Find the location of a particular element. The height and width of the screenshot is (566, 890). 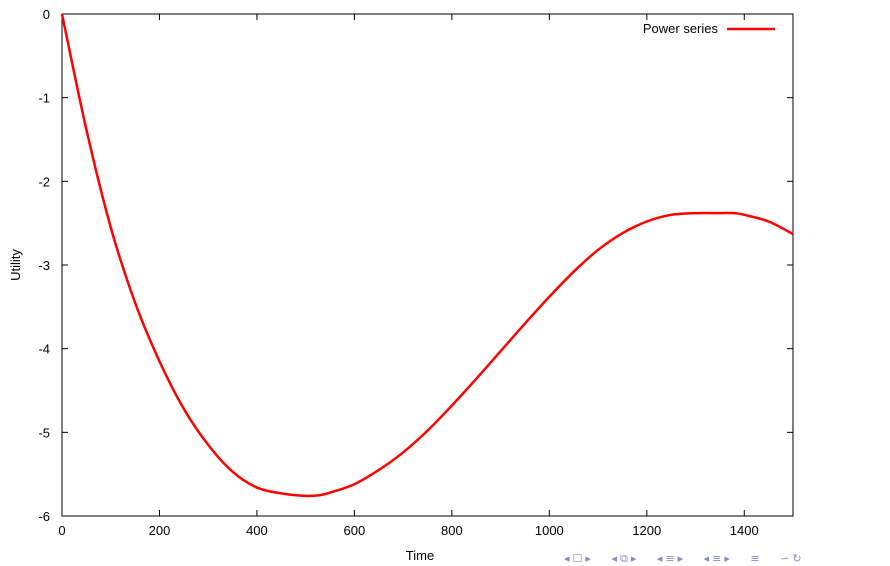

section-prev-icon: ◂ is located at coordinates (659, 558).